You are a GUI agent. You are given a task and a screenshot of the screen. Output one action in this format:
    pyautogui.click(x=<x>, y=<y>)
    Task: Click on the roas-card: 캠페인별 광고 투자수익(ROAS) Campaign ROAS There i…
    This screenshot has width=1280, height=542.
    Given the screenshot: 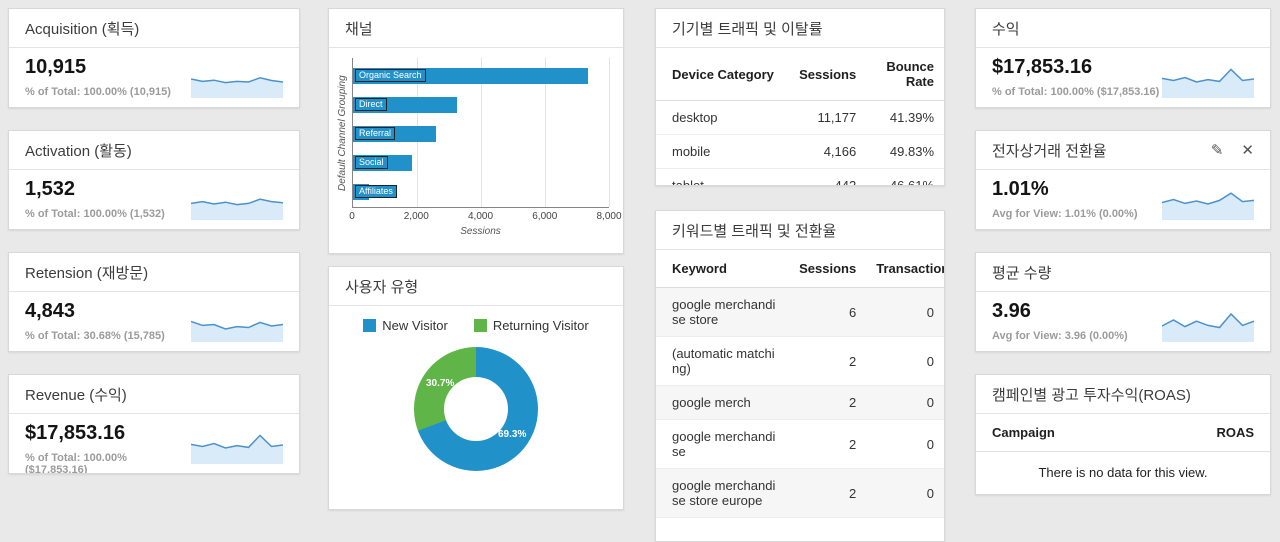 What is the action you would take?
    pyautogui.click(x=1123, y=434)
    